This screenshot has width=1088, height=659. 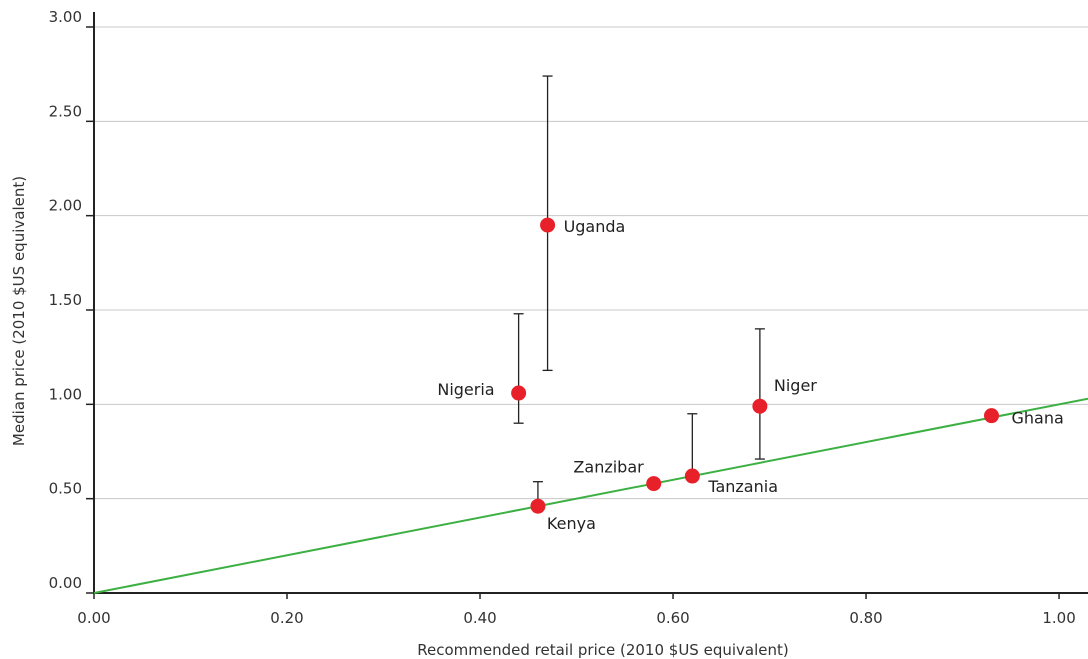 I want to click on data-point-uganda, so click(x=548, y=225).